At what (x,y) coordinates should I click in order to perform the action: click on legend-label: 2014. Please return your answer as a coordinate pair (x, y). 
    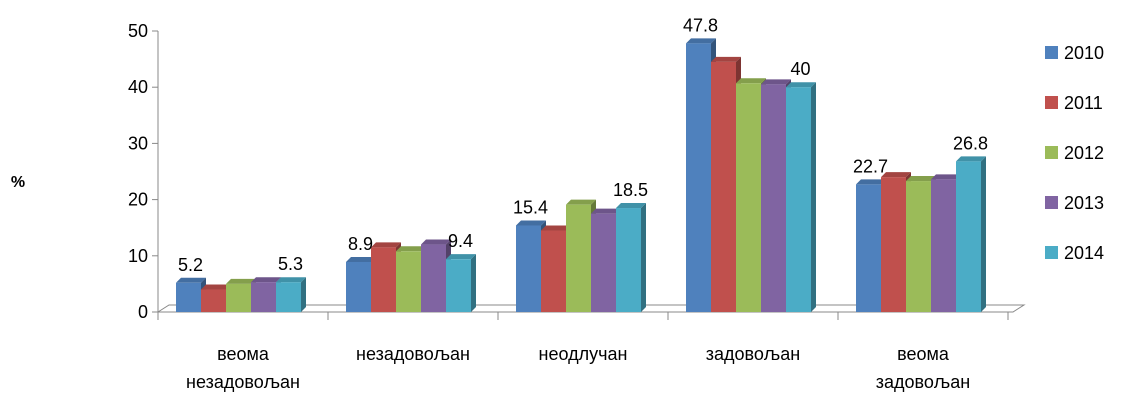
    Looking at the image, I should click on (1084, 253).